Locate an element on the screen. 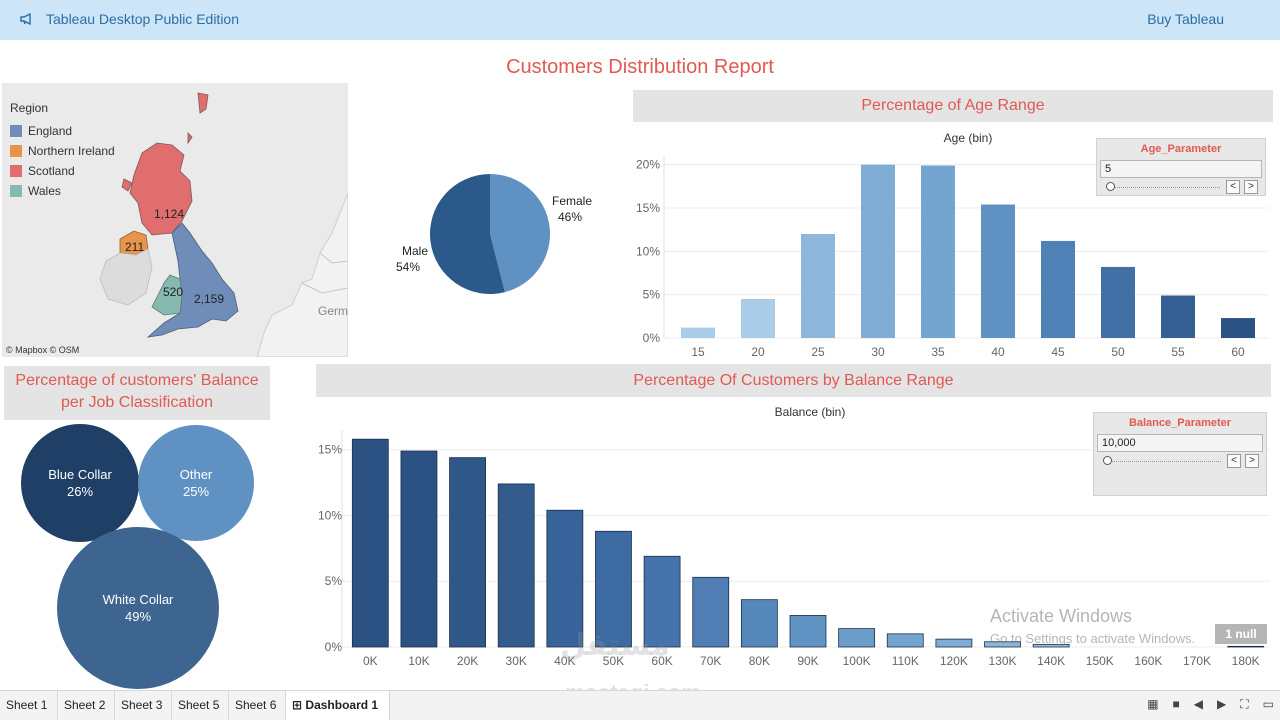 Image resolution: width=1280 pixels, height=720 pixels. bar-130K is located at coordinates (1002, 644).